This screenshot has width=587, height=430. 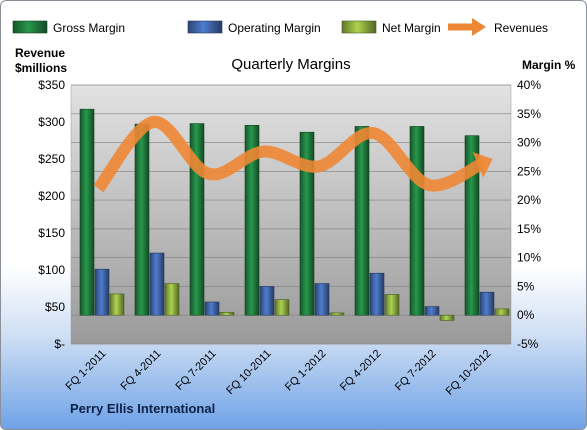 What do you see at coordinates (290, 64) in the screenshot?
I see `chart-title: Quarterly Margins` at bounding box center [290, 64].